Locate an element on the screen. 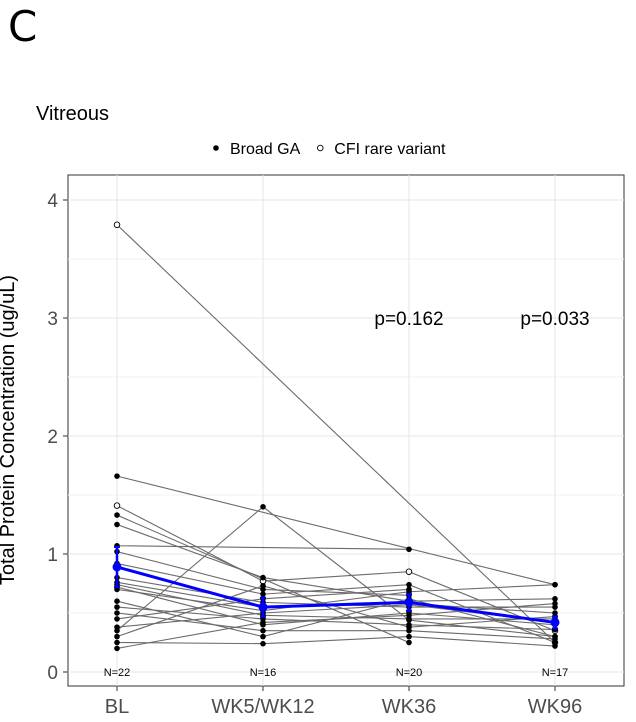  n-label: N=20 is located at coordinates (409, 673).